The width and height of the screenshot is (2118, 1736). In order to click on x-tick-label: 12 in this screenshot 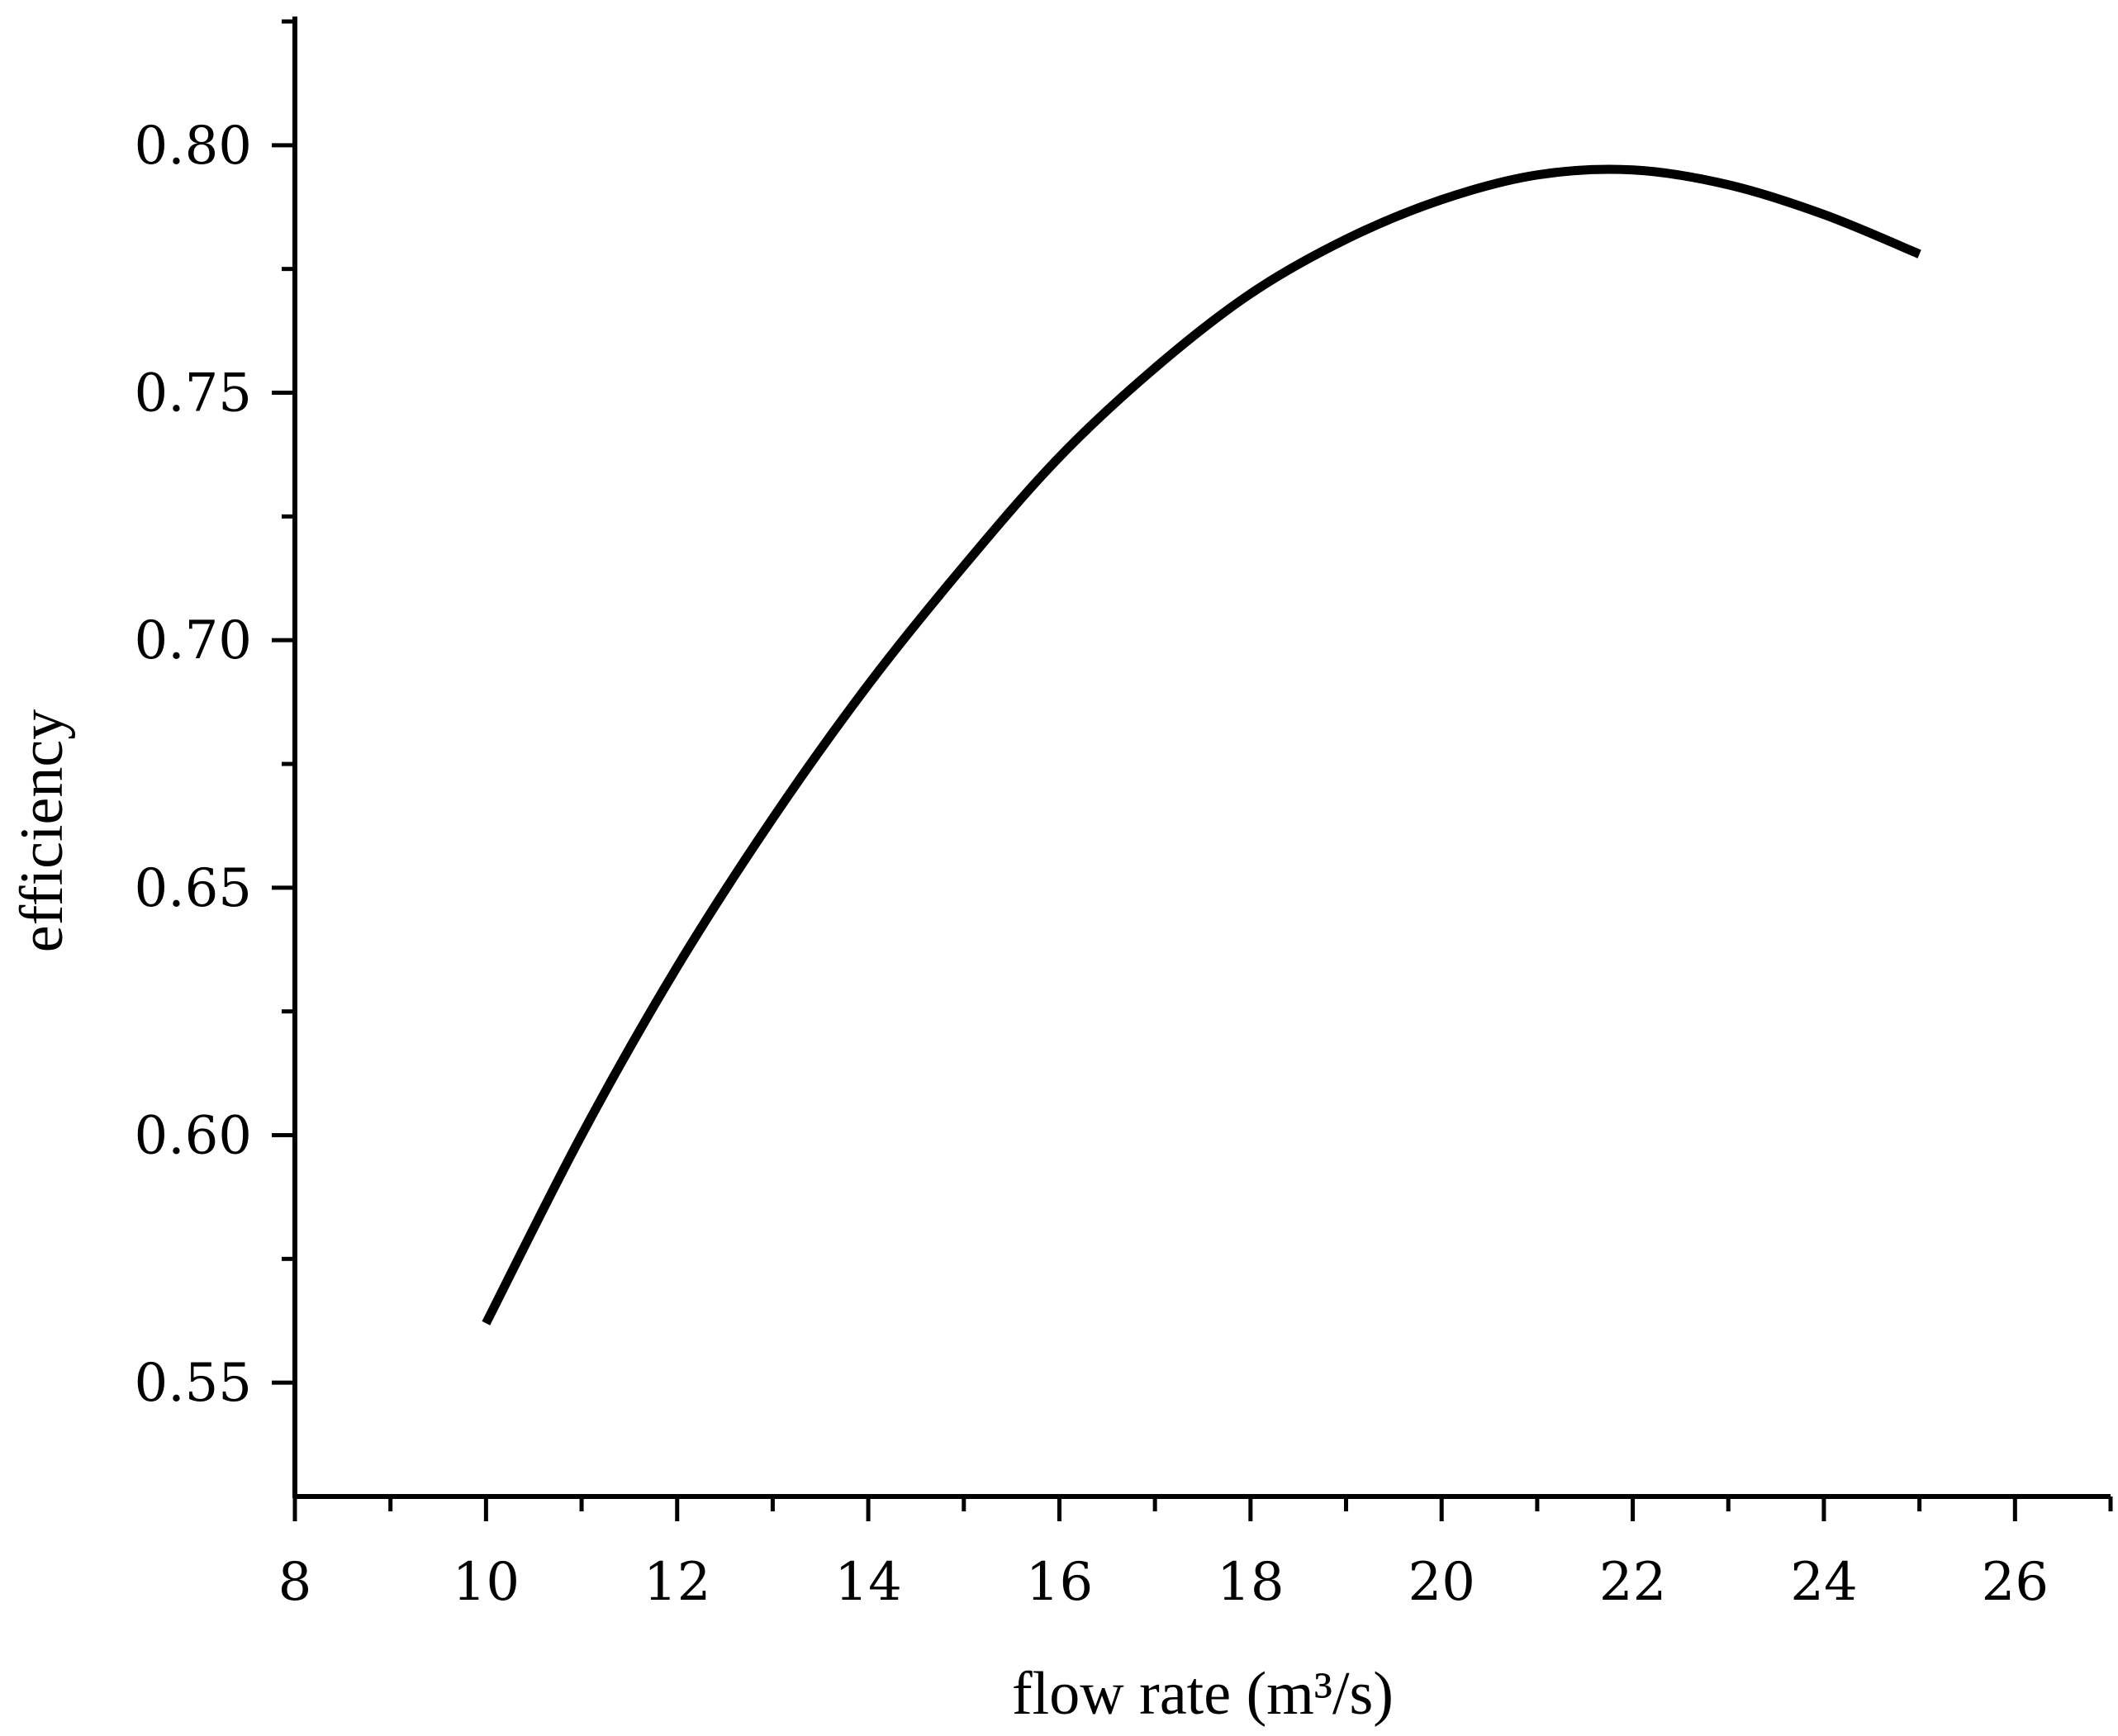, I will do `click(676, 1582)`.